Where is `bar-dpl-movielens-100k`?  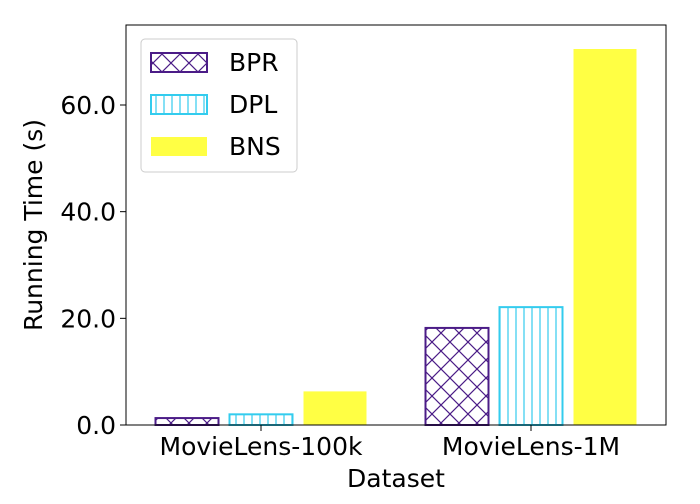
bar-dpl-movielens-100k is located at coordinates (261, 420).